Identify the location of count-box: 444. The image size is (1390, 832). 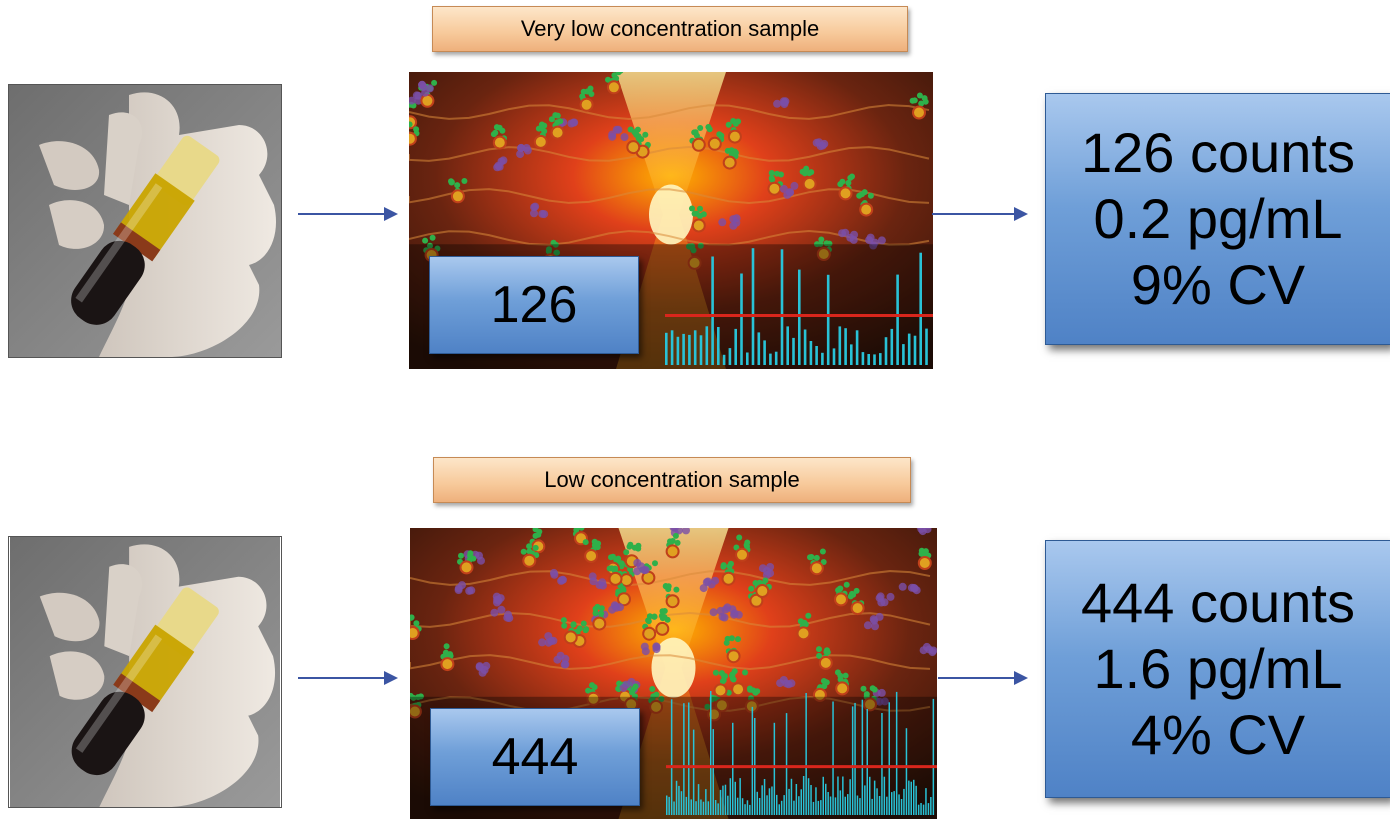
(535, 757).